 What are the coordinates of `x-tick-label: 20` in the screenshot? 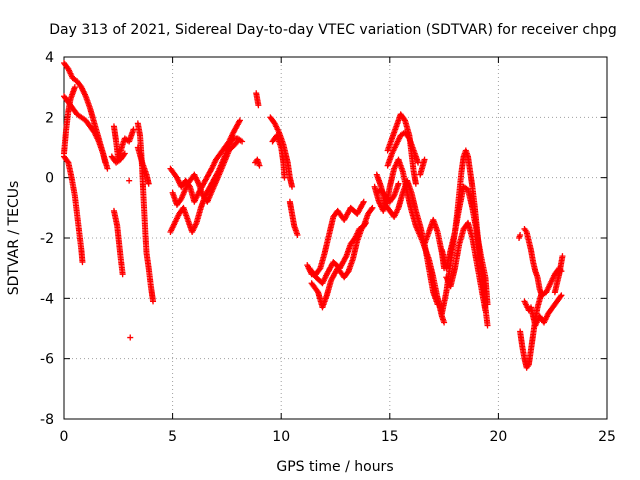 It's located at (498, 437).